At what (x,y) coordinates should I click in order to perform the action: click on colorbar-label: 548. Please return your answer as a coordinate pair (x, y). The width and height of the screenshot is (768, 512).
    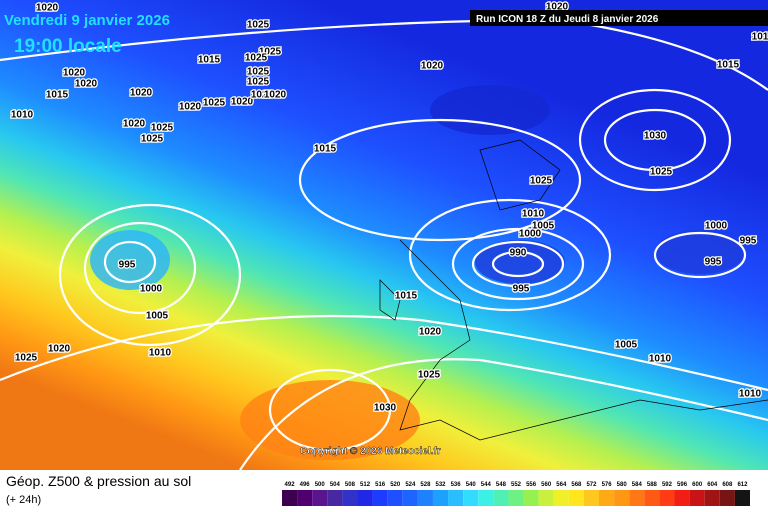
    Looking at the image, I should click on (501, 485).